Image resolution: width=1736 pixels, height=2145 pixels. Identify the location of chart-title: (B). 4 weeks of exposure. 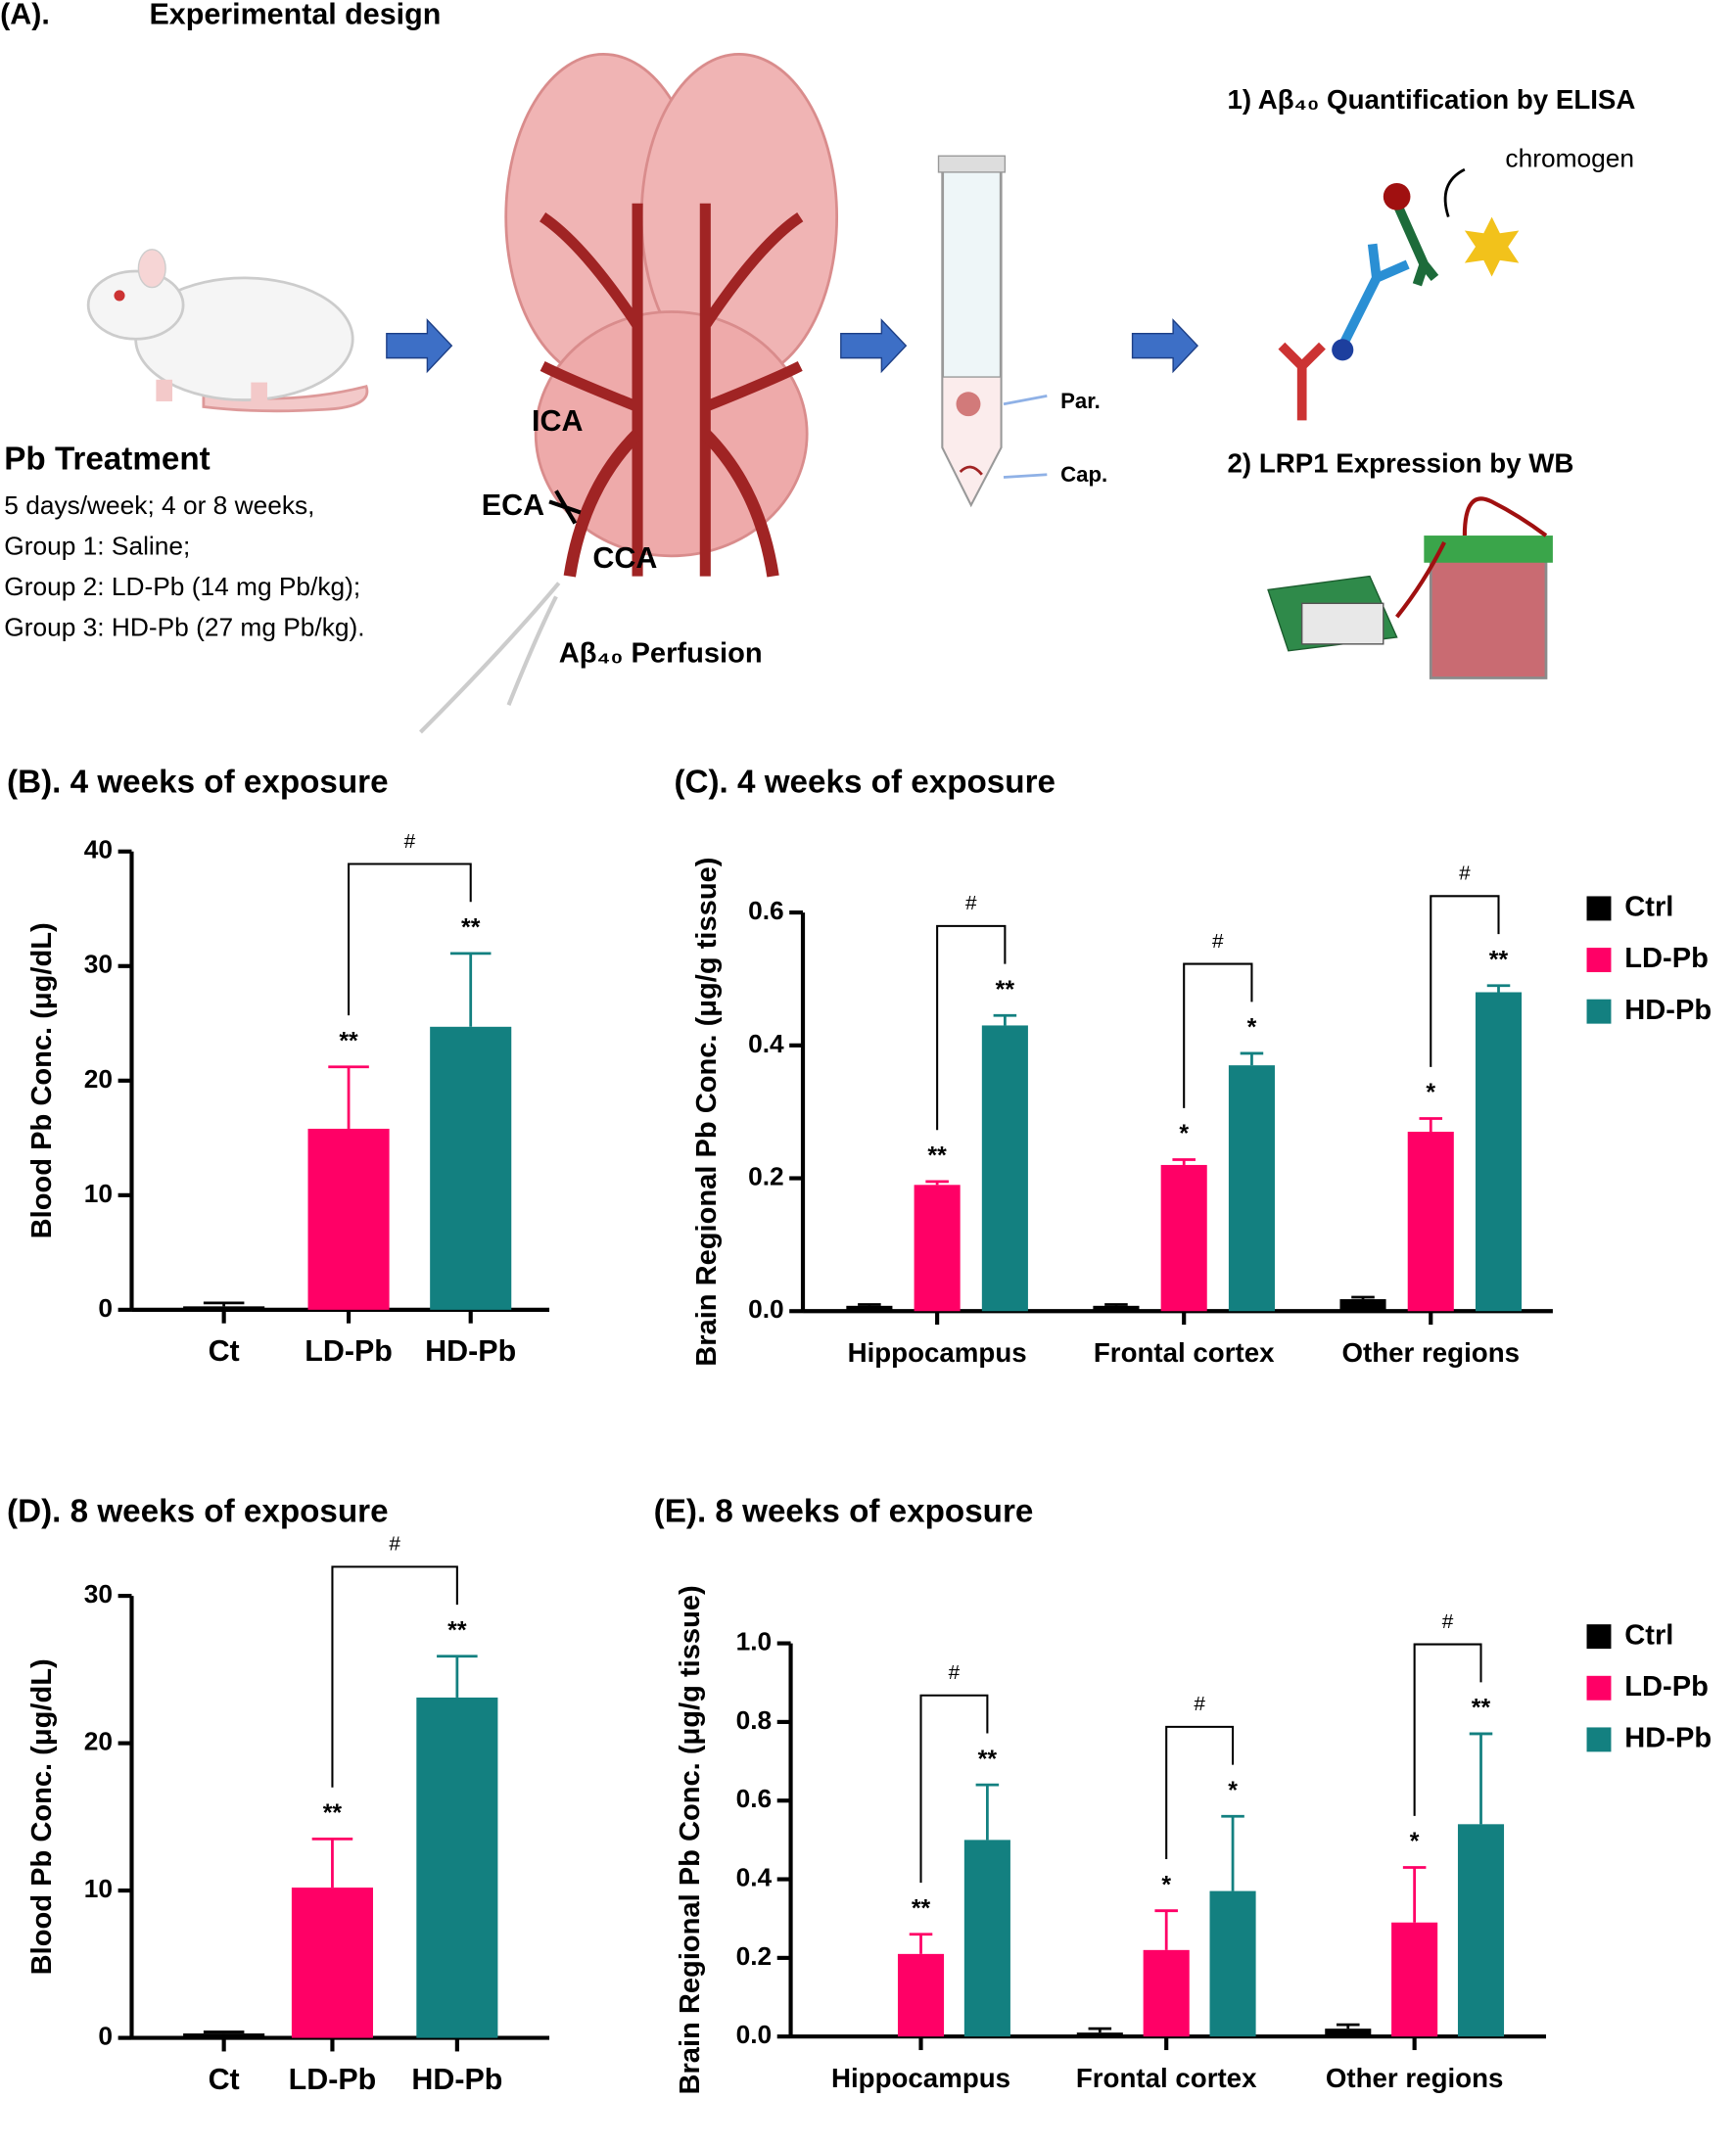
(198, 782).